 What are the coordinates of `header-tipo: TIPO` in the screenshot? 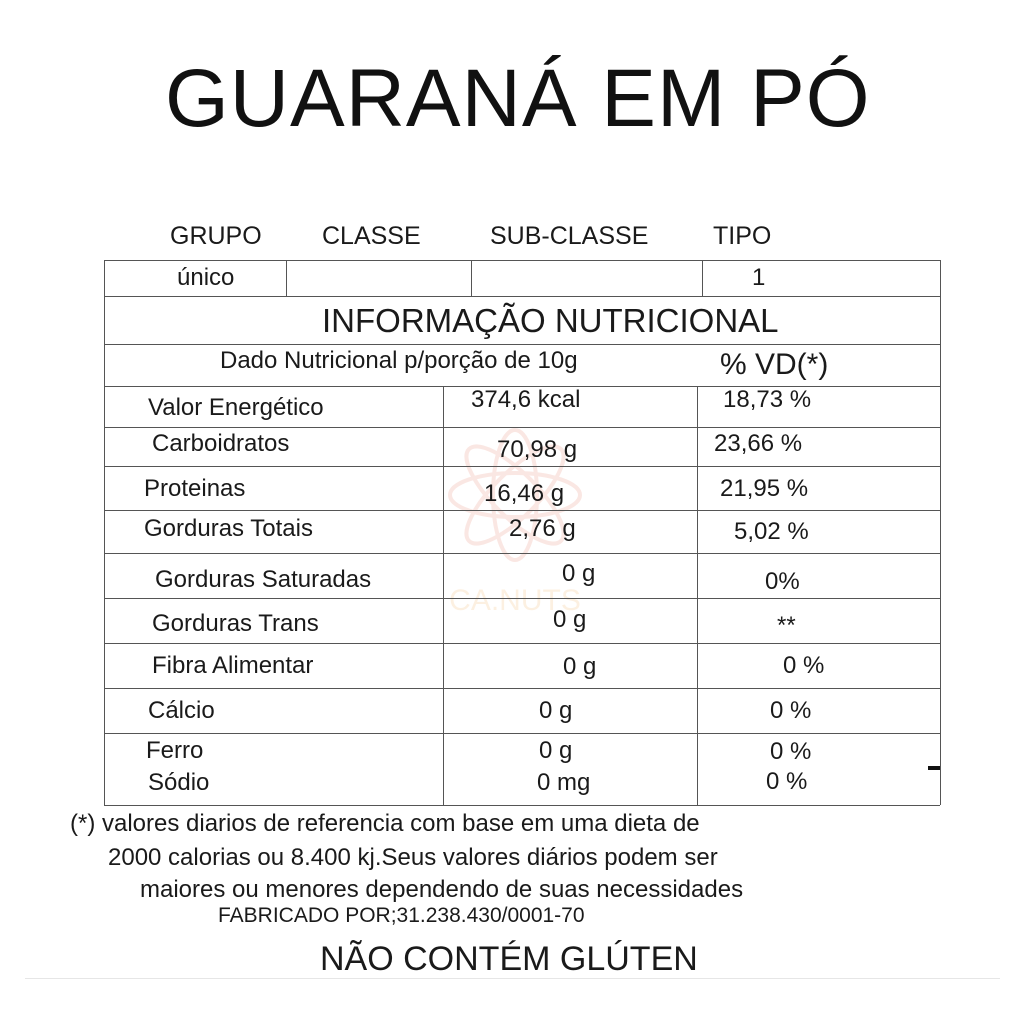 It's located at (742, 236).